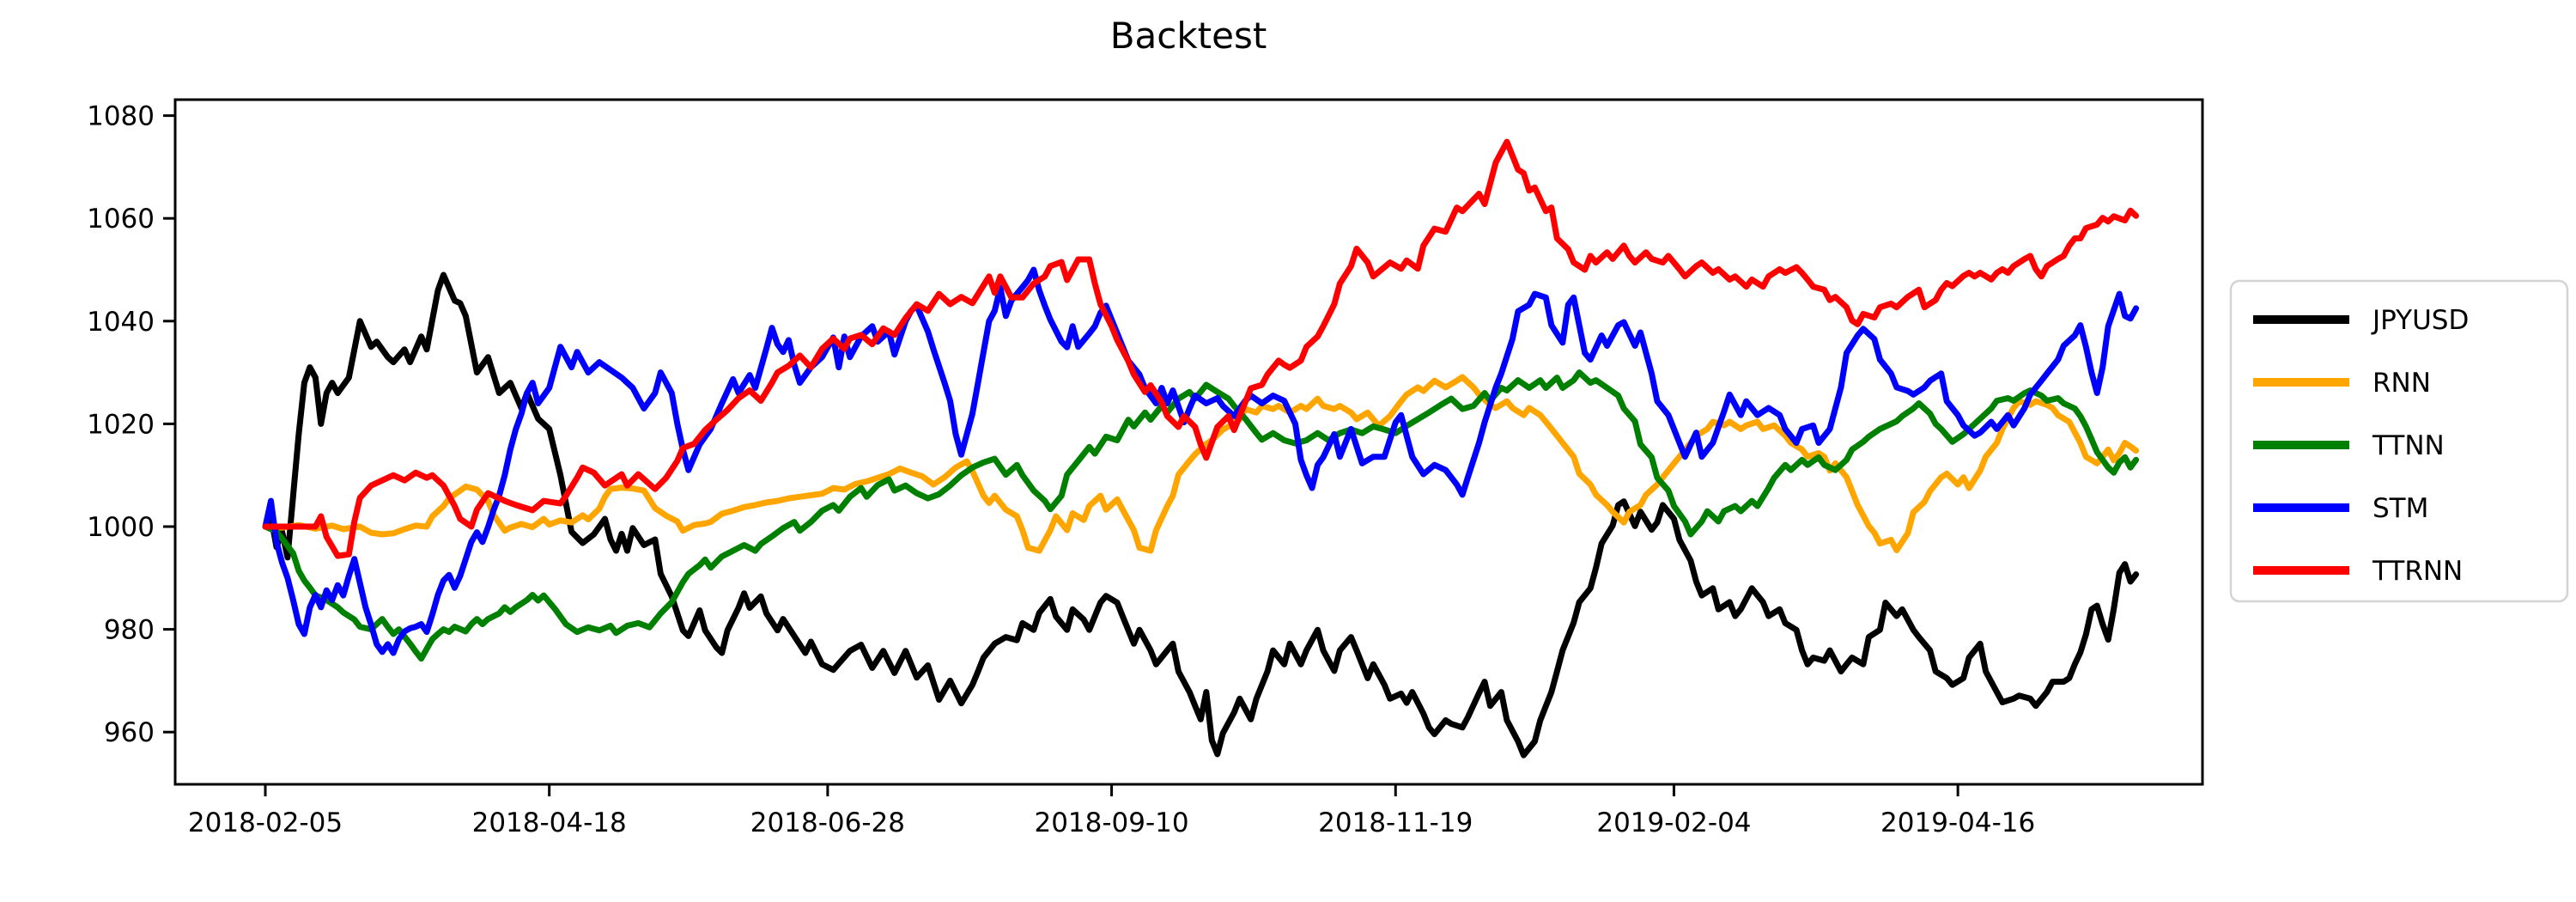 The width and height of the screenshot is (2576, 902). What do you see at coordinates (121, 117) in the screenshot?
I see `y-tick-label: 1080` at bounding box center [121, 117].